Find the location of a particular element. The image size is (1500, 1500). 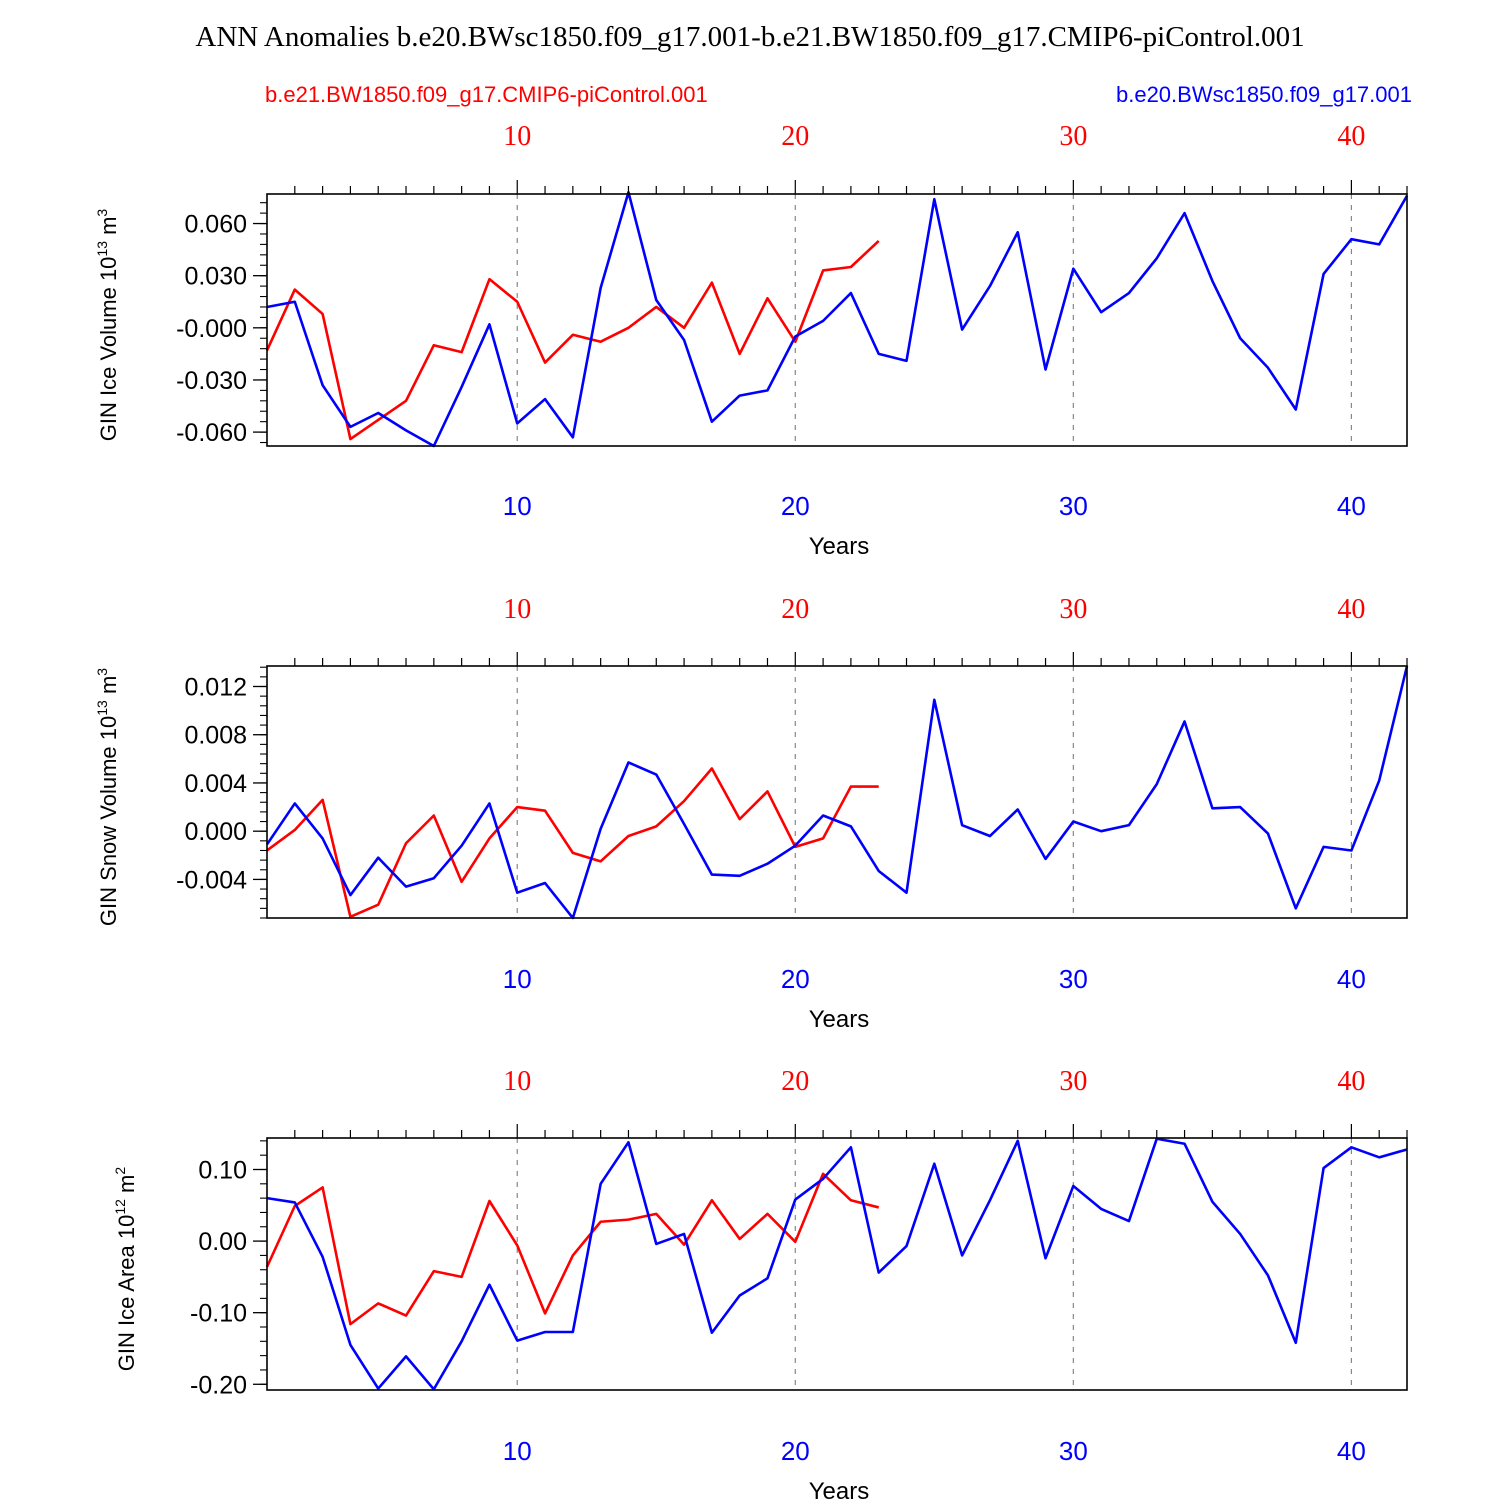

y-tick-label: -0.10 is located at coordinates (218, 1314).